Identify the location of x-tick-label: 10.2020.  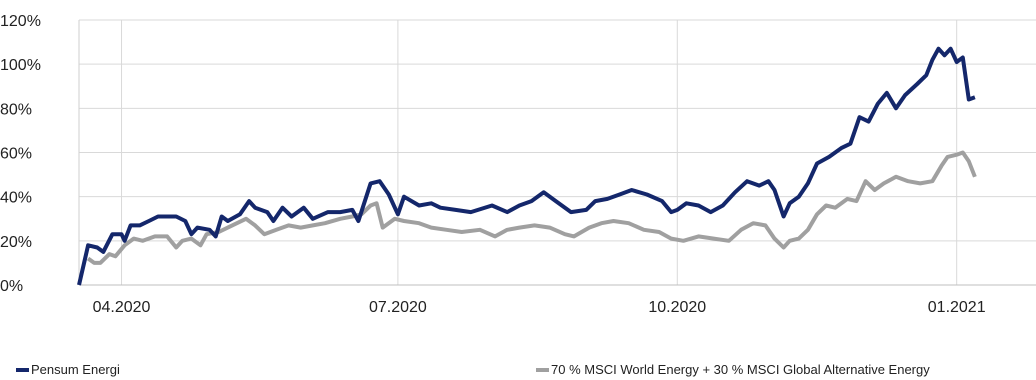
(677, 307).